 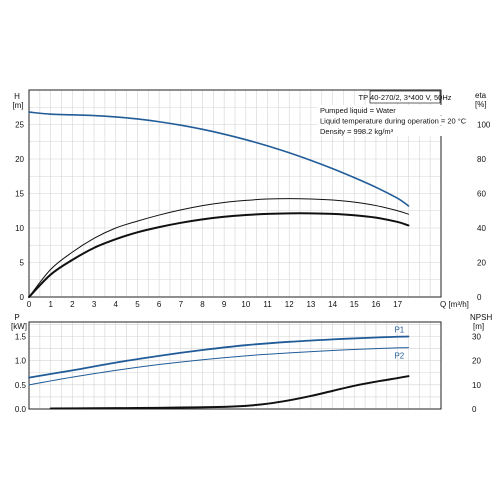 I want to click on info-line: Density = 998.2 kg/m³, so click(x=357, y=131).